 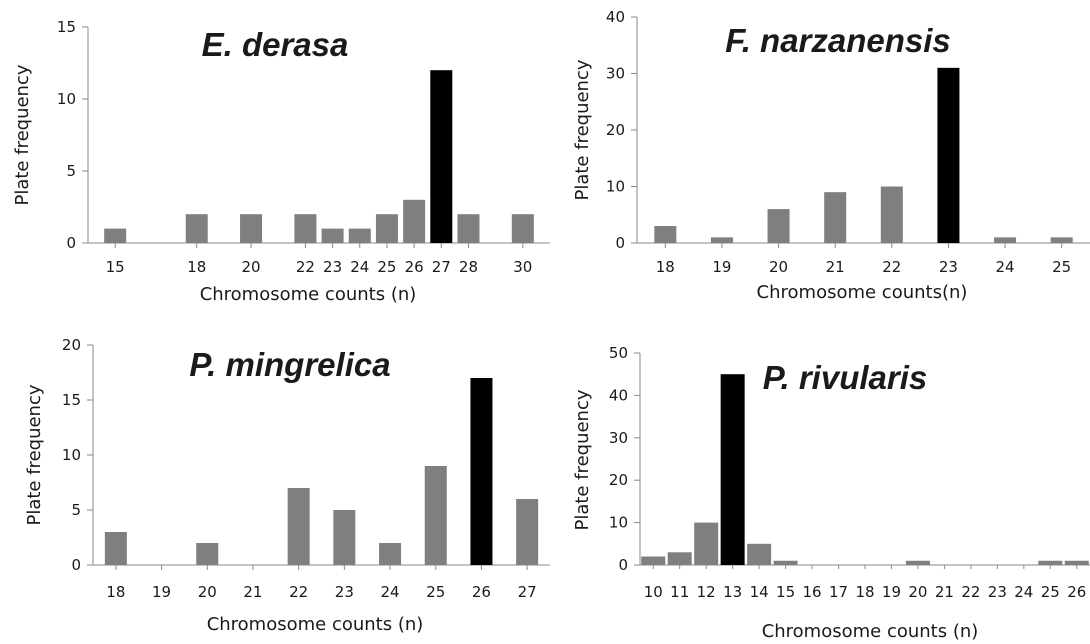 What do you see at coordinates (838, 592) in the screenshot?
I see `x-tick-label: 17` at bounding box center [838, 592].